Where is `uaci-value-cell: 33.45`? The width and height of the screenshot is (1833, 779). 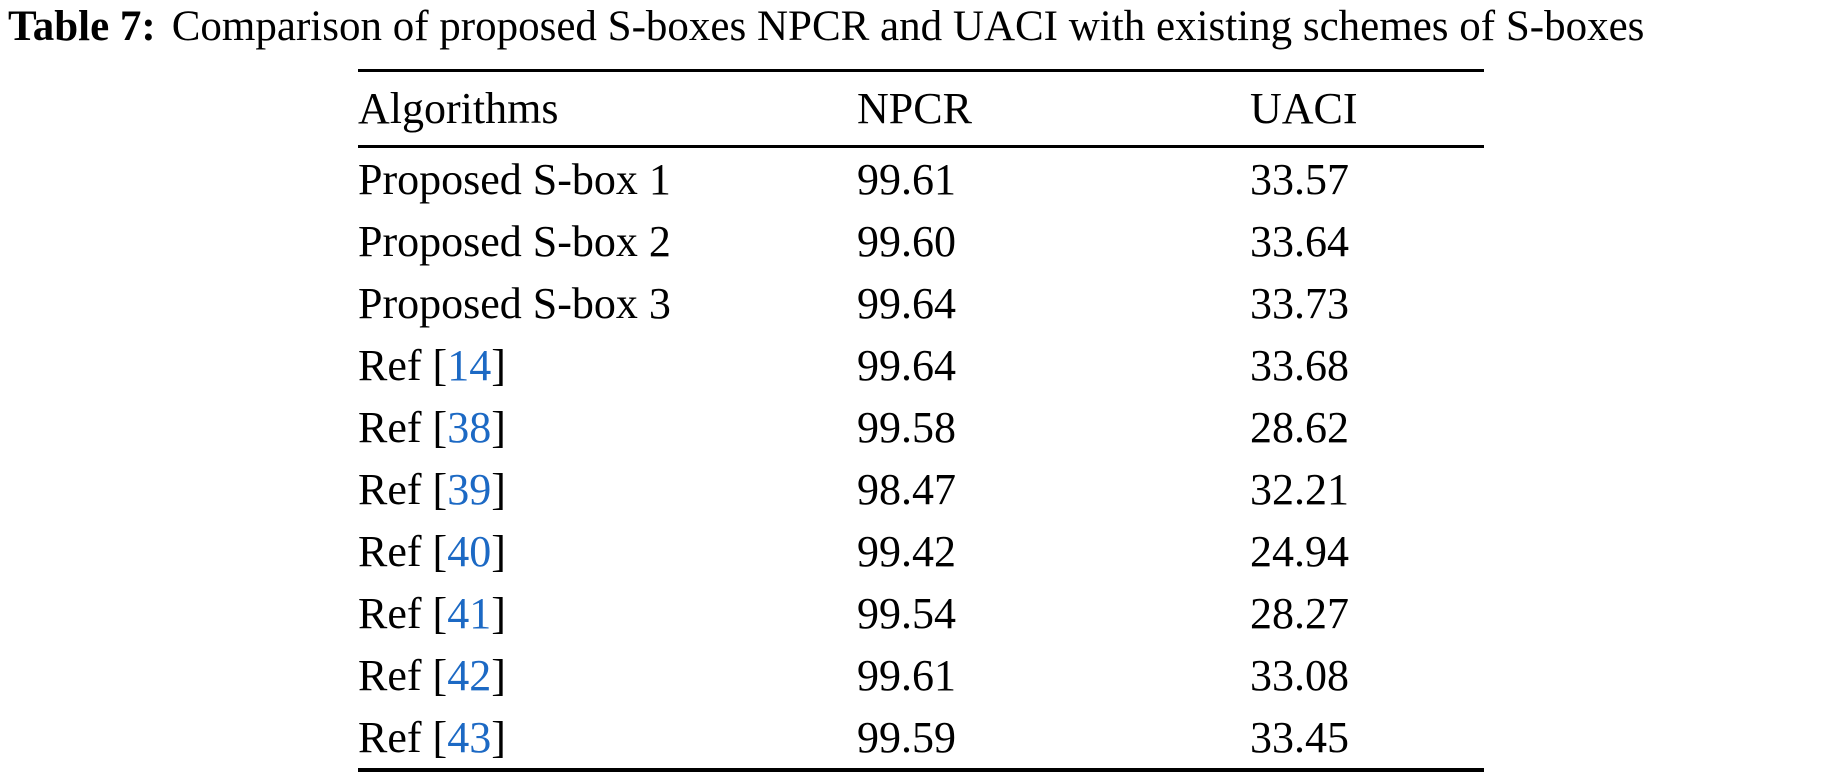 uaci-value-cell: 33.45 is located at coordinates (1299, 737).